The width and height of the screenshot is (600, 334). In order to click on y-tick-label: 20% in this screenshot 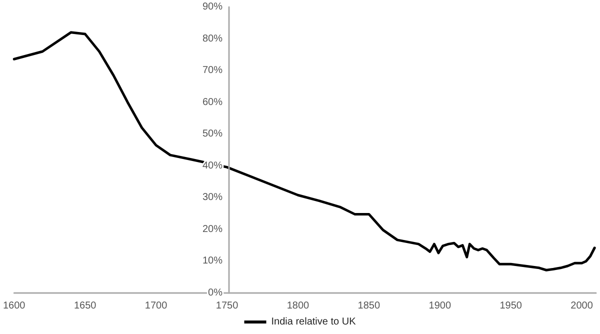, I will do `click(212, 229)`.